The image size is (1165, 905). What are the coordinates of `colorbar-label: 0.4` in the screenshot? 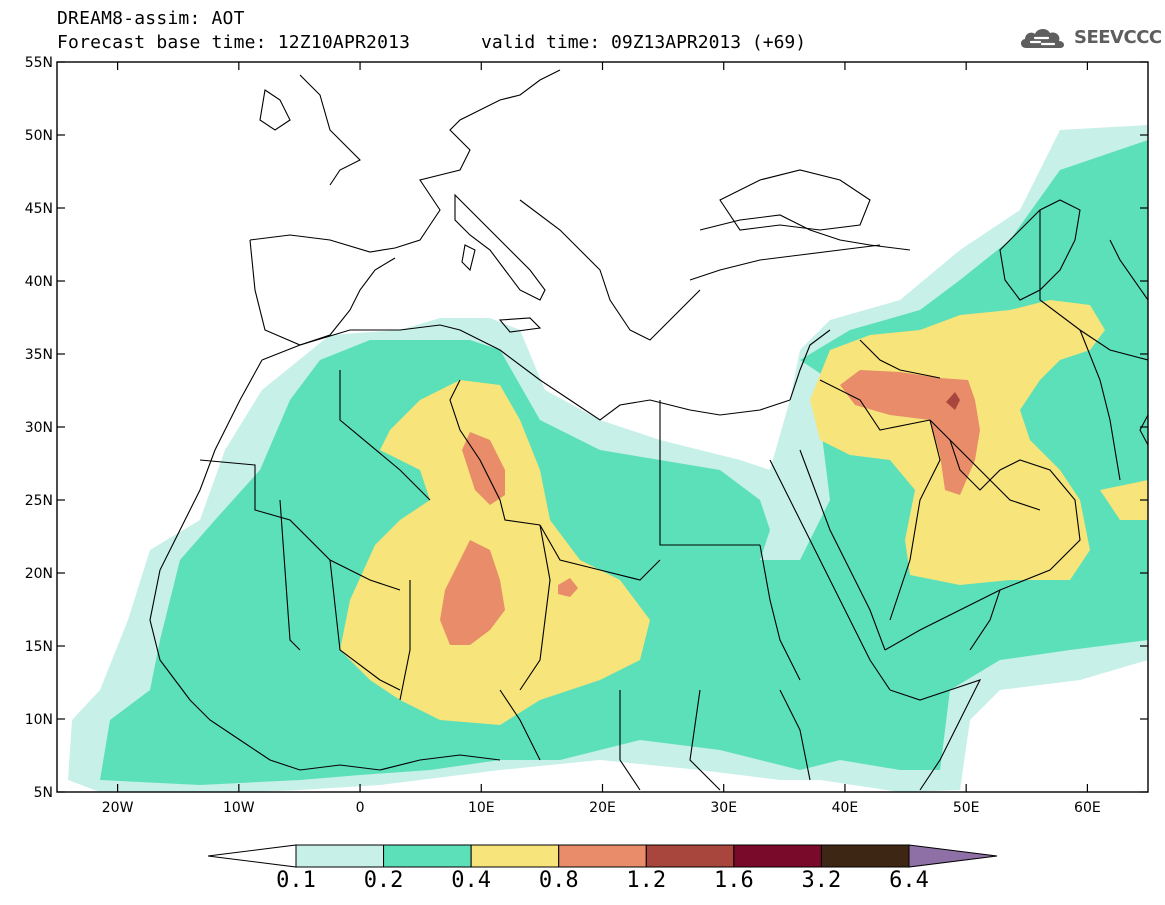 It's located at (471, 880).